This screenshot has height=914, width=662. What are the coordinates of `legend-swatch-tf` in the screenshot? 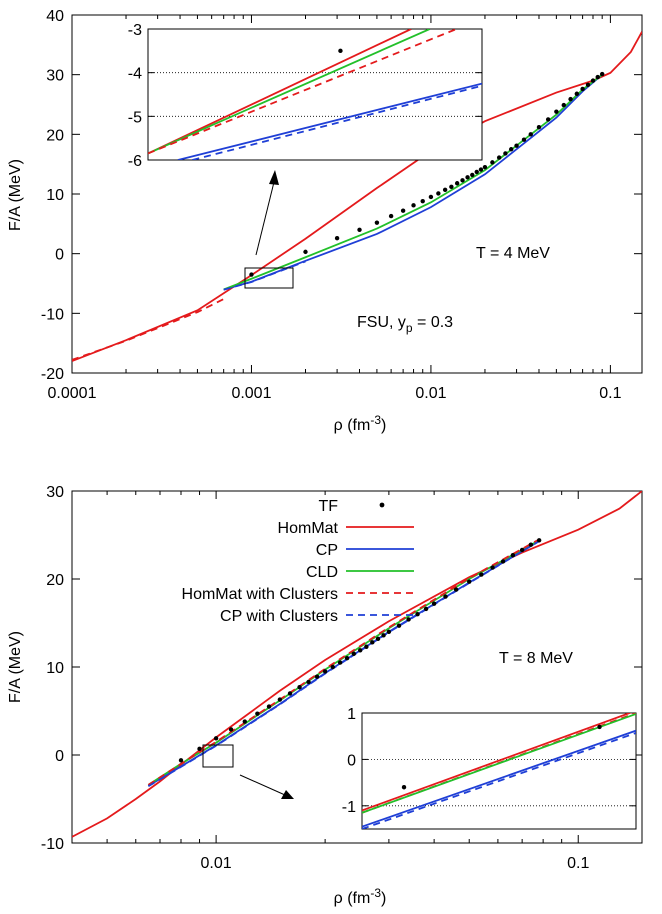 It's located at (382, 505).